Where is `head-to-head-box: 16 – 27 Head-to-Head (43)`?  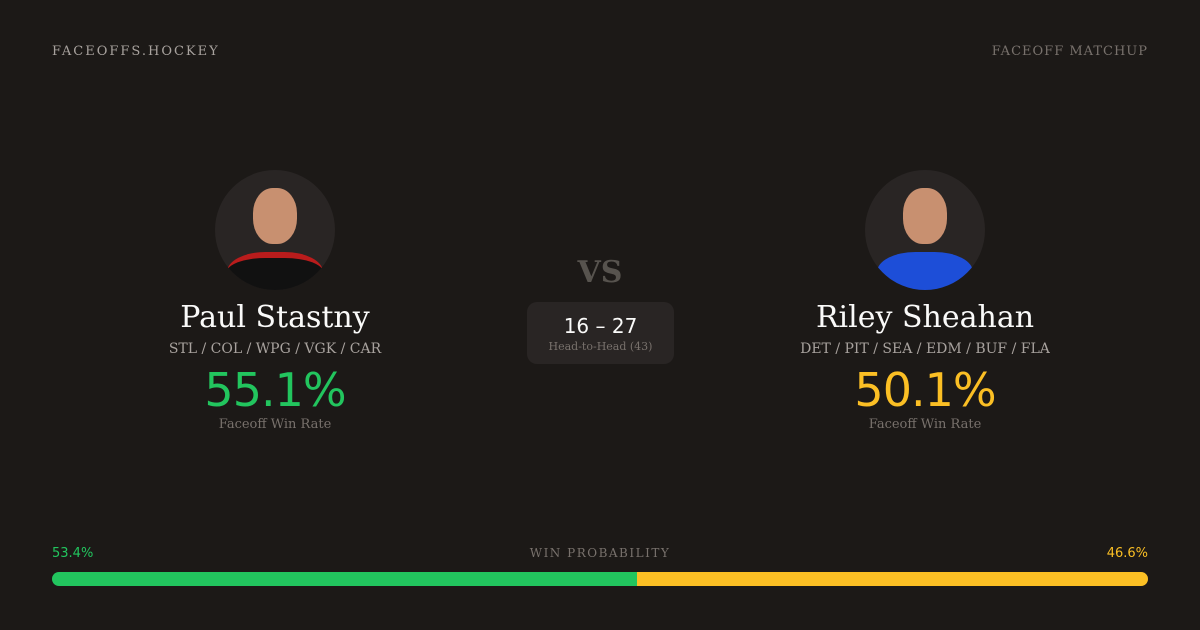 head-to-head-box: 16 – 27 Head-to-Head (43) is located at coordinates (600, 333).